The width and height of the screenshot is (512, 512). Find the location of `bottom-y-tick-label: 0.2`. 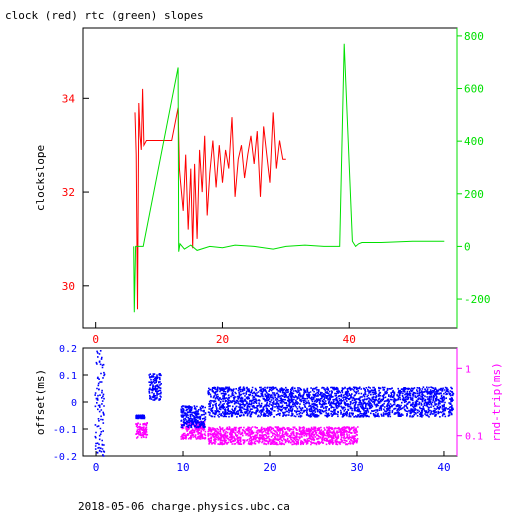

bottom-y-tick-label: 0.2 is located at coordinates (68, 349).